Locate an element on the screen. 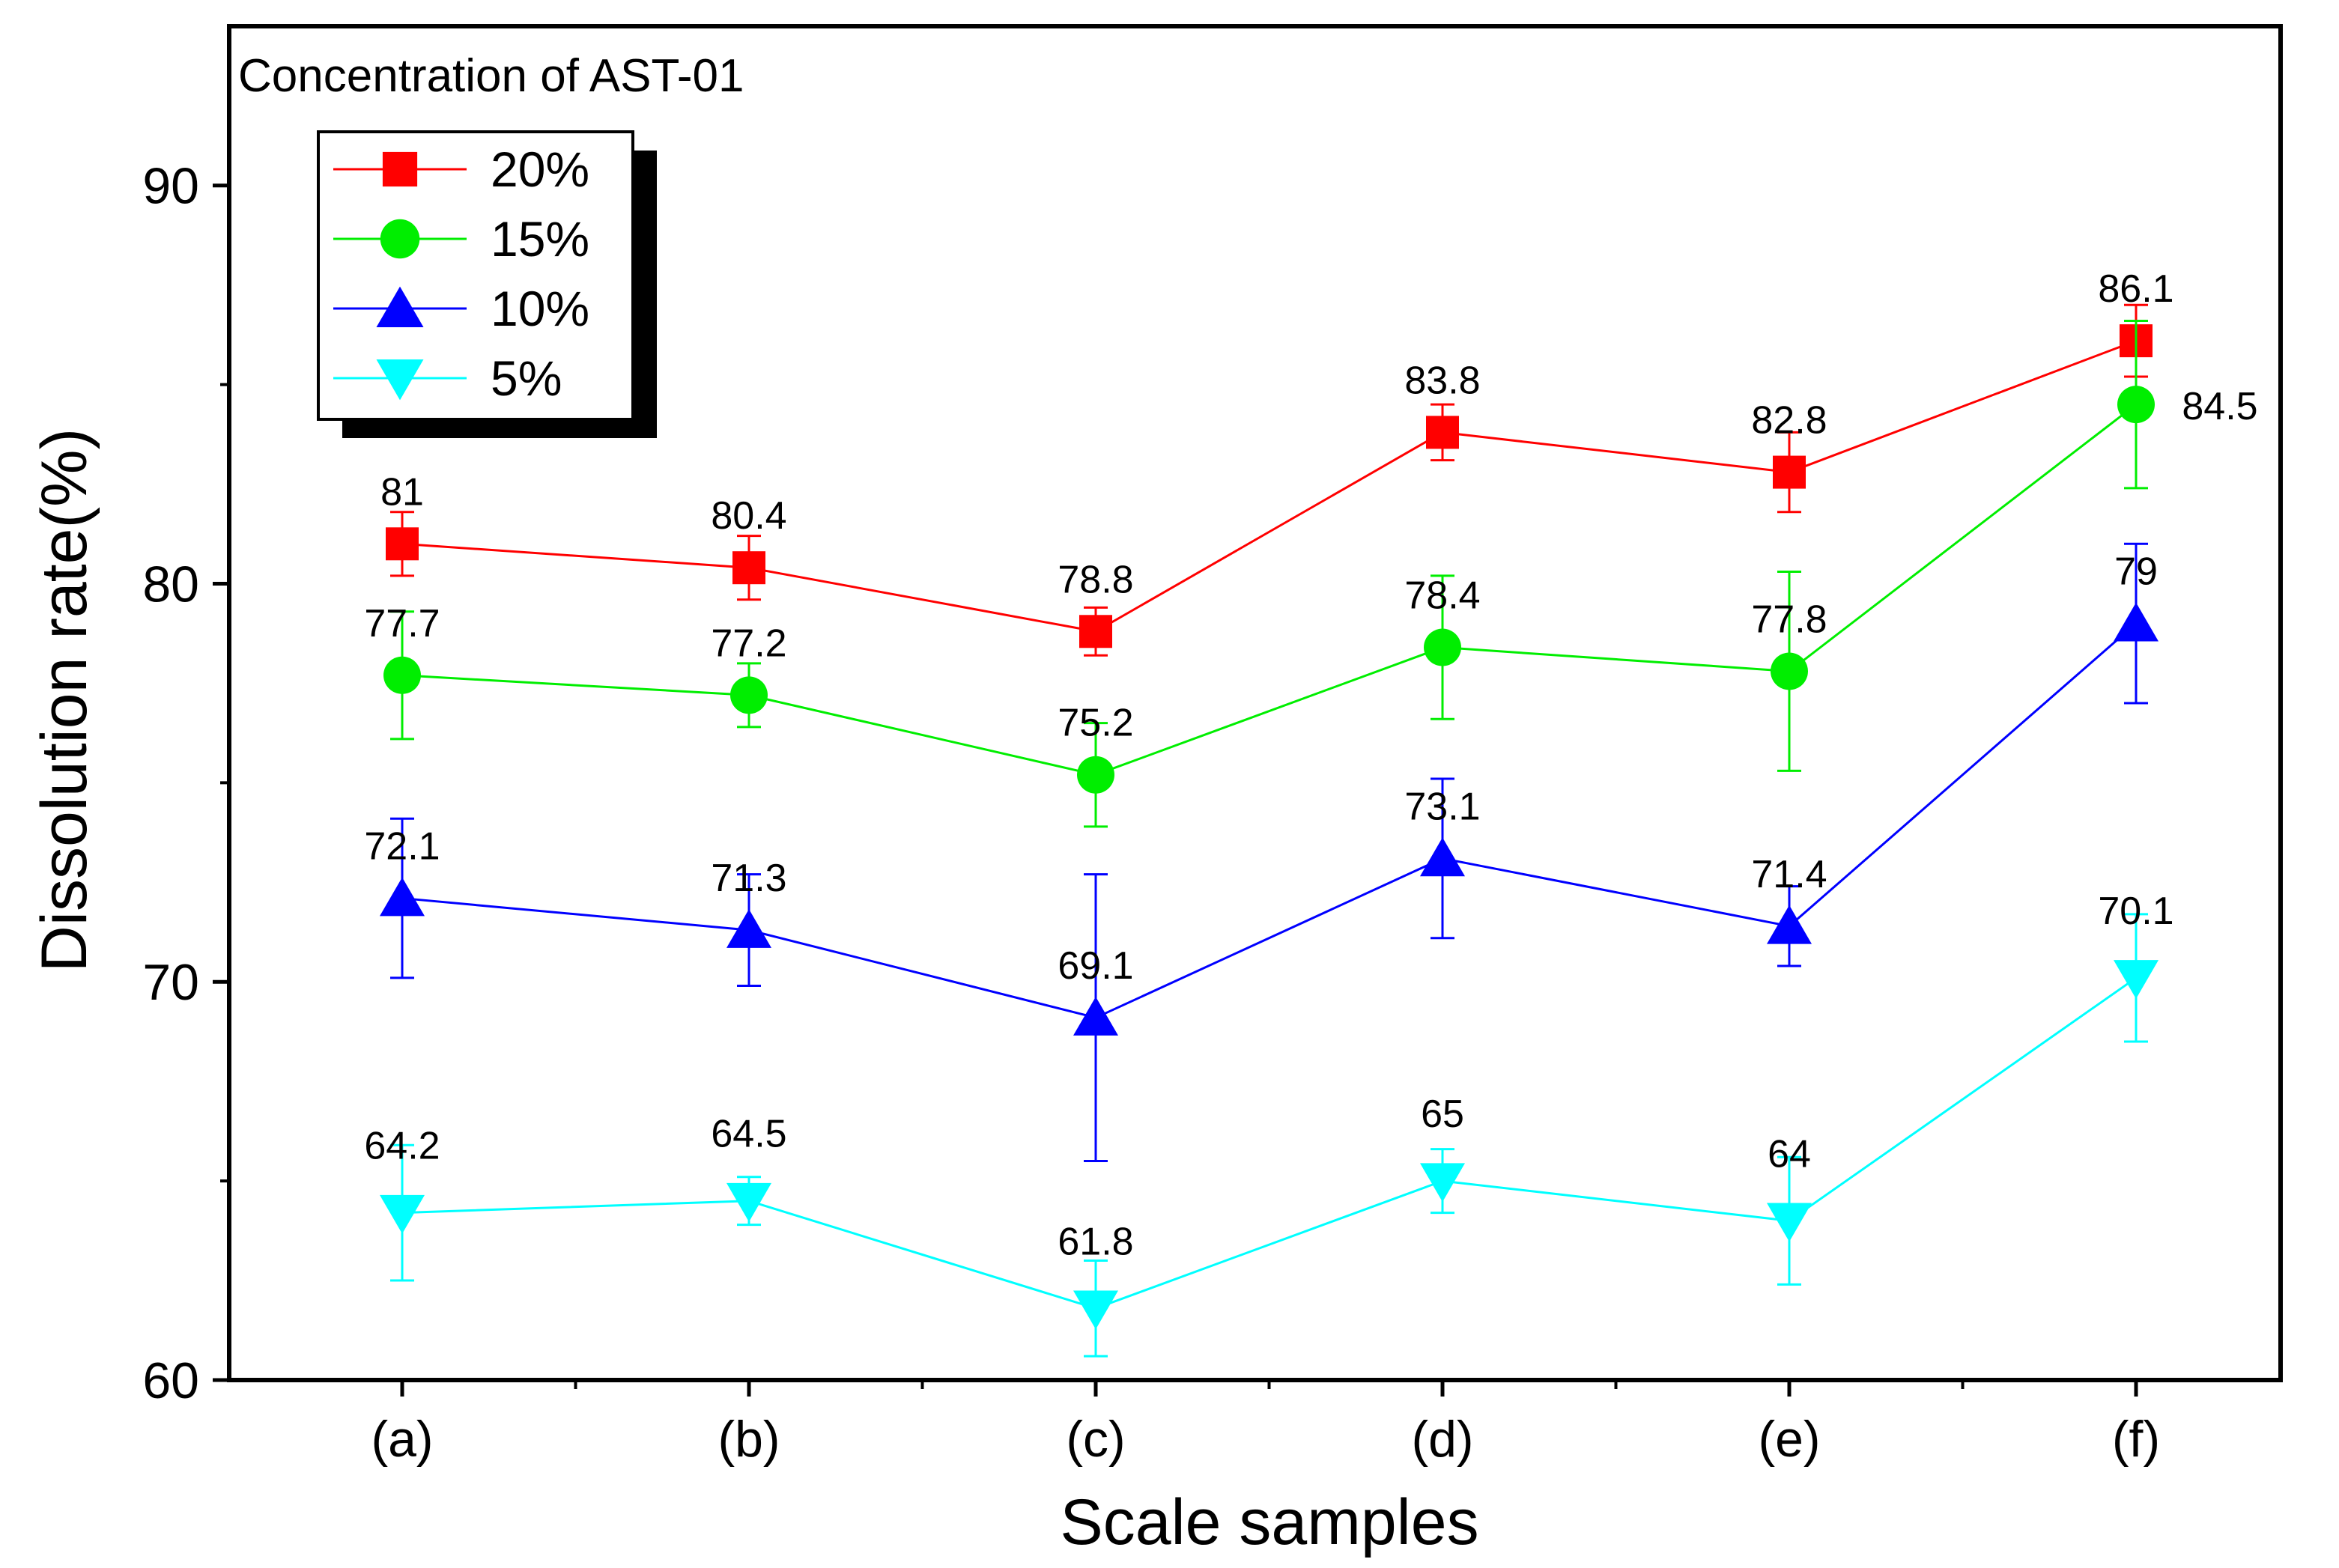 The height and width of the screenshot is (1568, 2339). x-tick-label: (f) is located at coordinates (2136, 1439).